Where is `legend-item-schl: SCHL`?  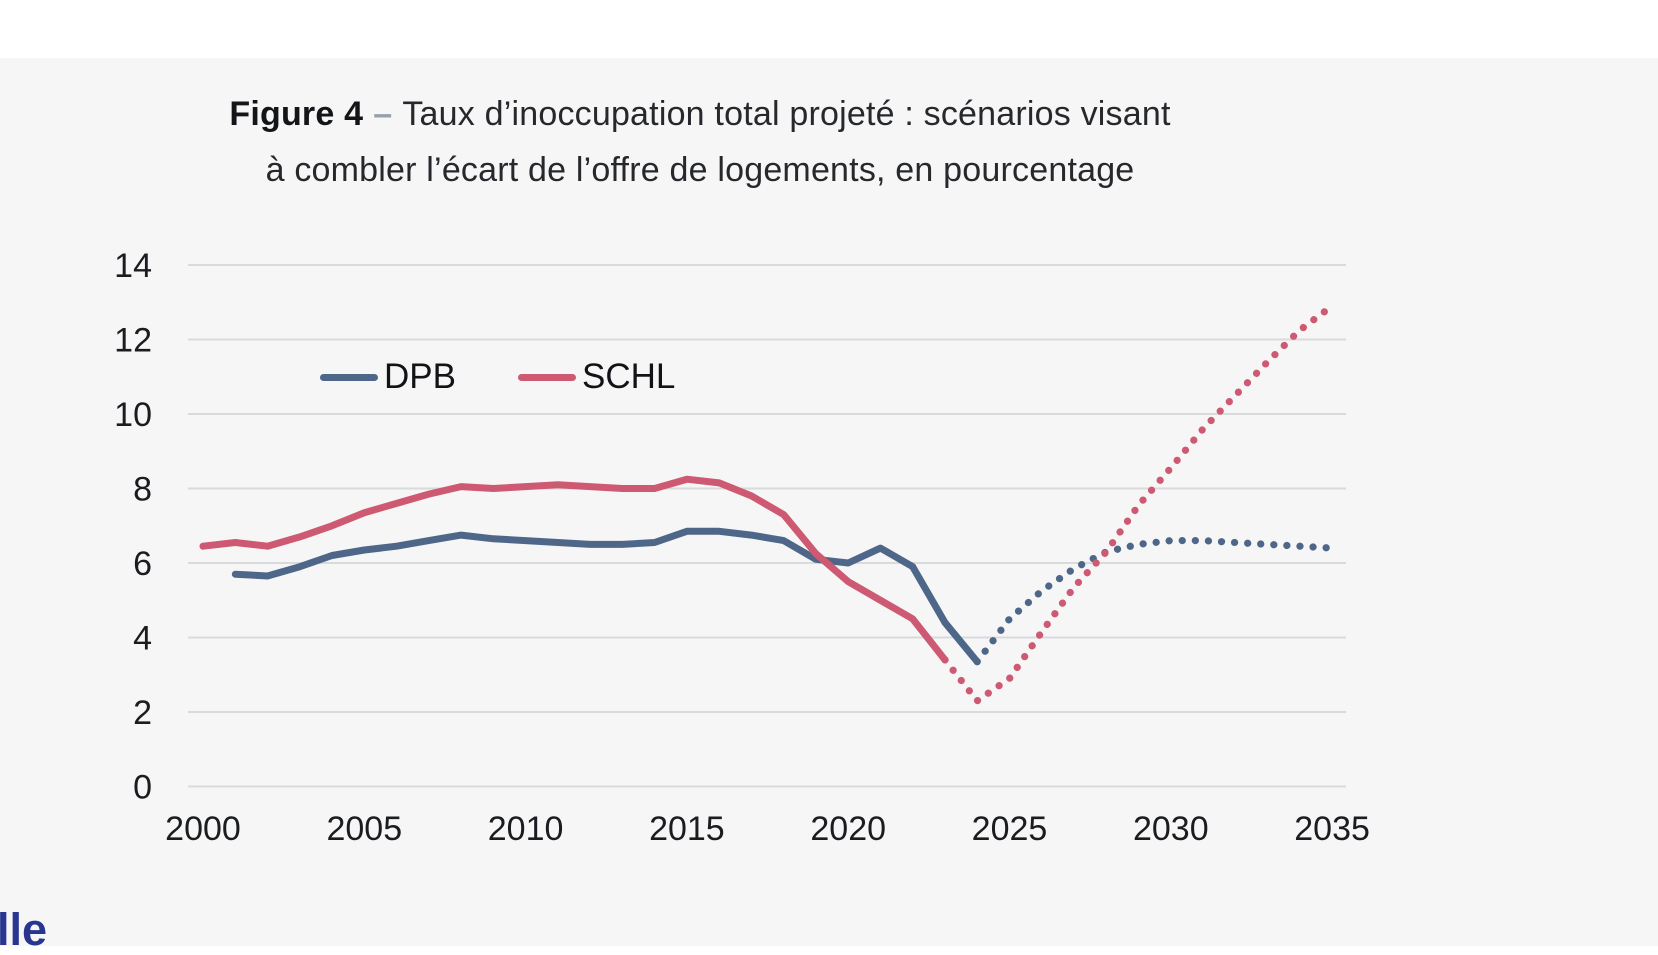 legend-item-schl: SCHL is located at coordinates (596, 377).